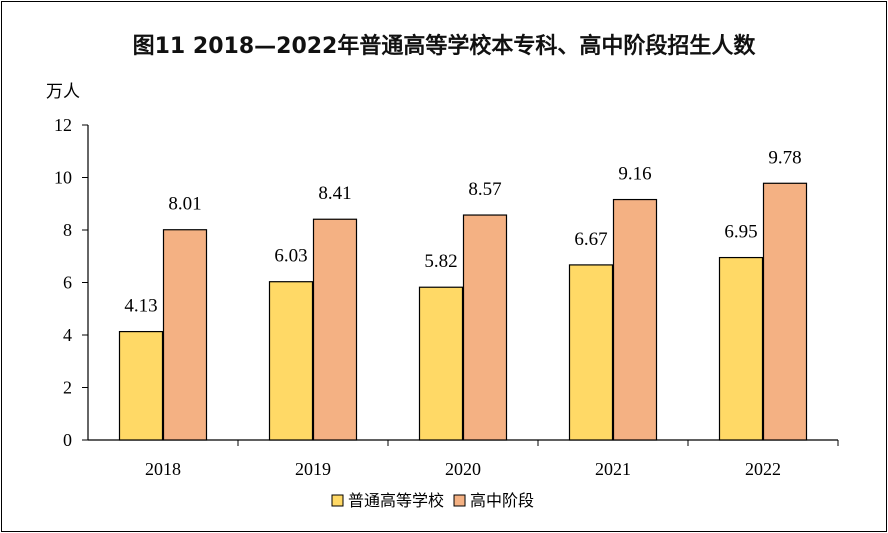 Image resolution: width=888 pixels, height=533 pixels. I want to click on y-tick-label: 6, so click(67, 283).